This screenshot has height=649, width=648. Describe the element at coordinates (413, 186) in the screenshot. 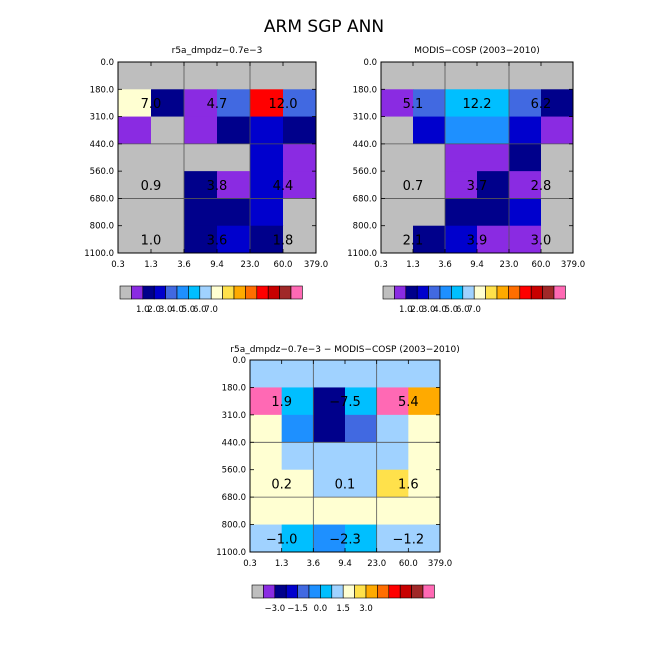

I see `cell-annotation: 0.7` at that location.